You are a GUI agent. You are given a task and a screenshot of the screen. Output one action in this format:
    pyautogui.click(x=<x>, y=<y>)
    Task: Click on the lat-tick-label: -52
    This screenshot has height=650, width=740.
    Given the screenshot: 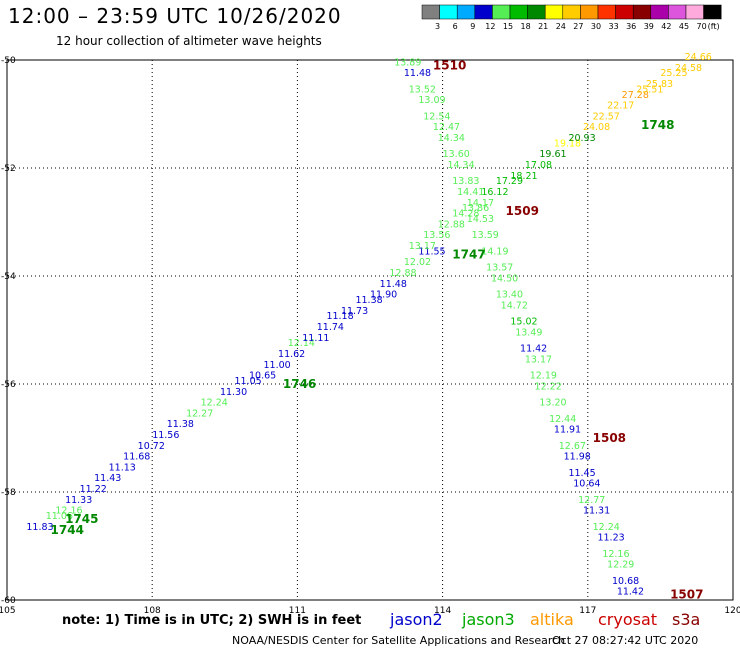 What is the action you would take?
    pyautogui.click(x=8, y=169)
    